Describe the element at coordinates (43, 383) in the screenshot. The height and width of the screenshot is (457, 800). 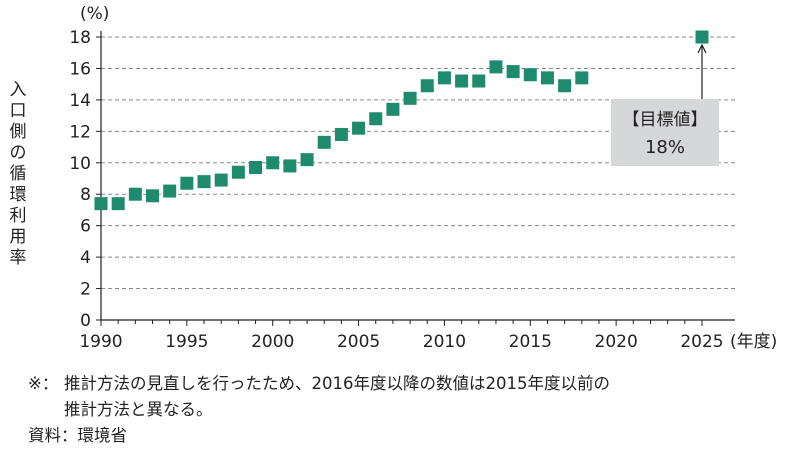
I see `footnote-mark: ※：` at that location.